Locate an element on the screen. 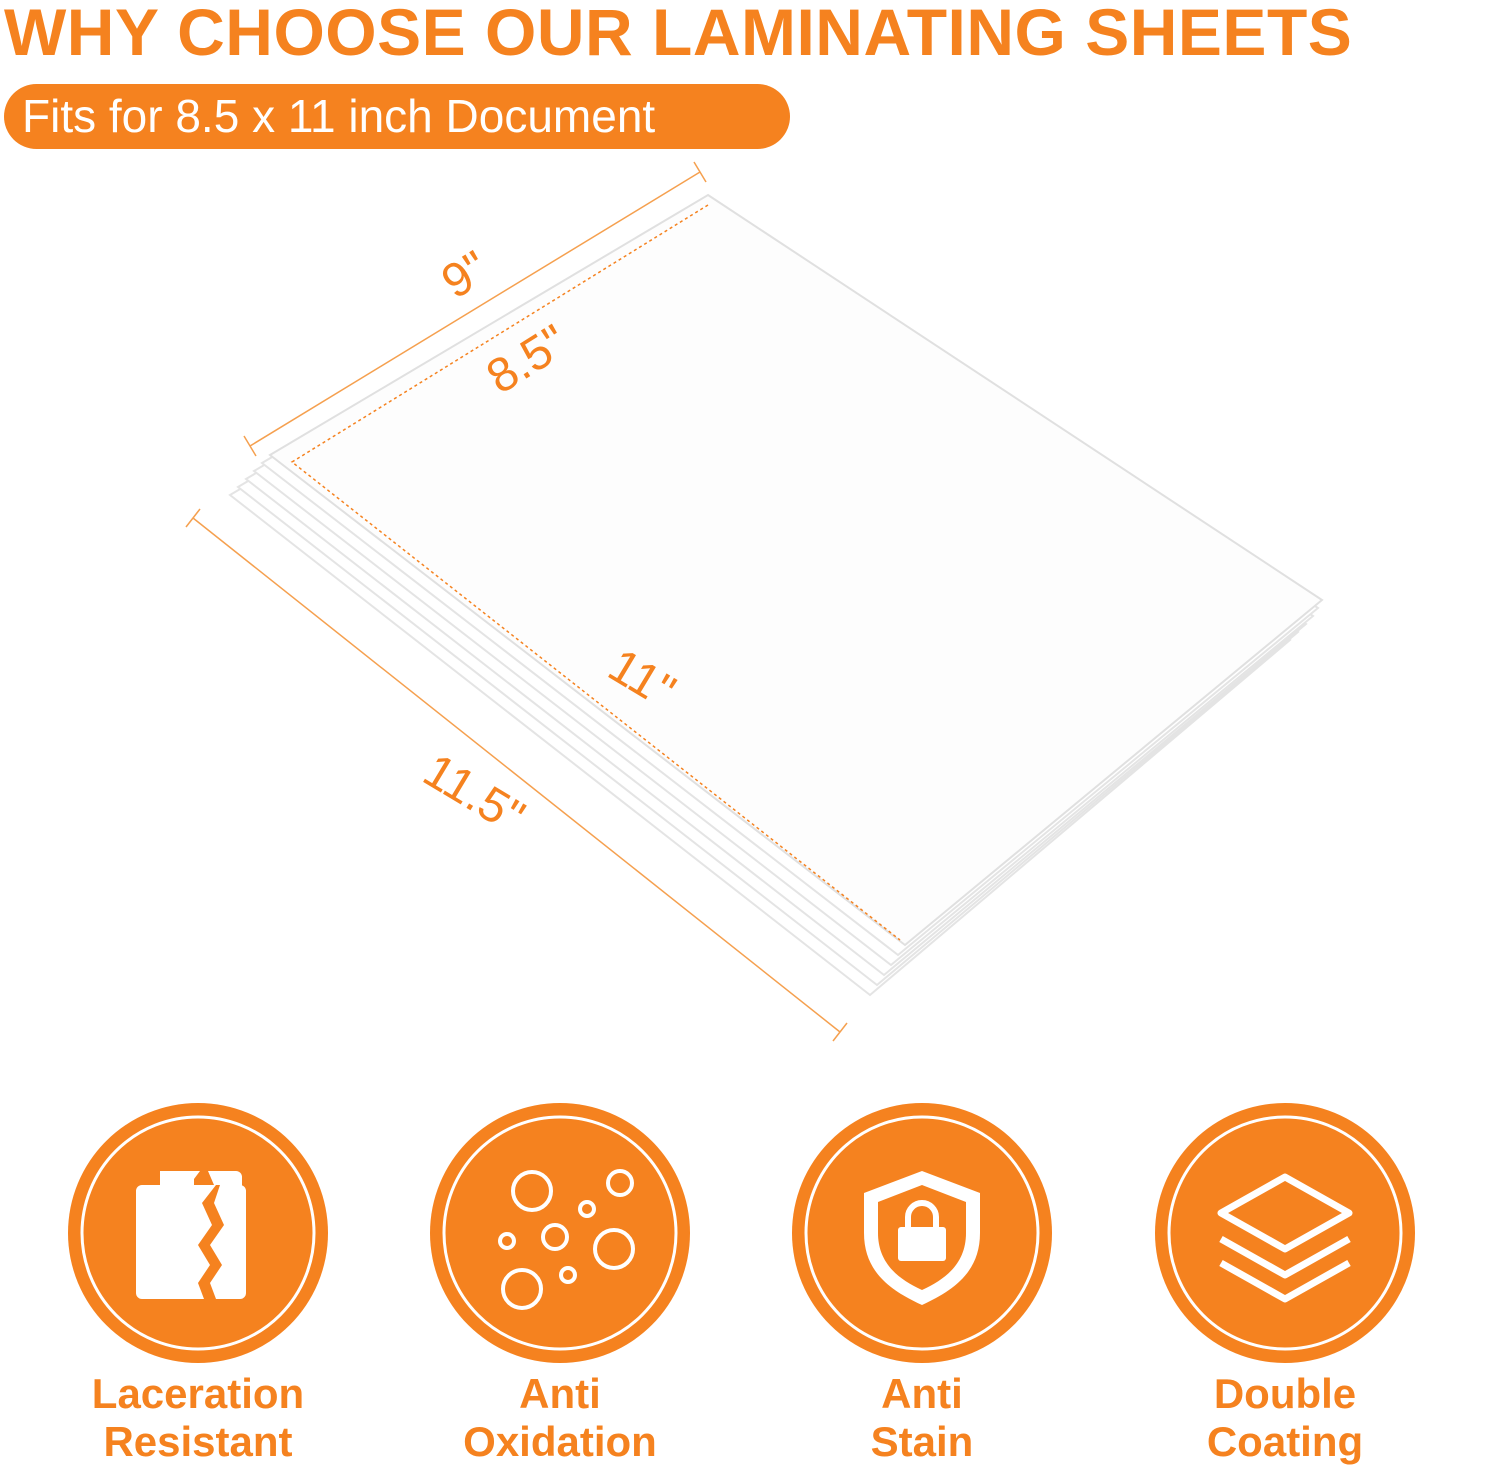 This screenshot has width=1500, height=1471. bubbles-icon is located at coordinates (560, 1233).